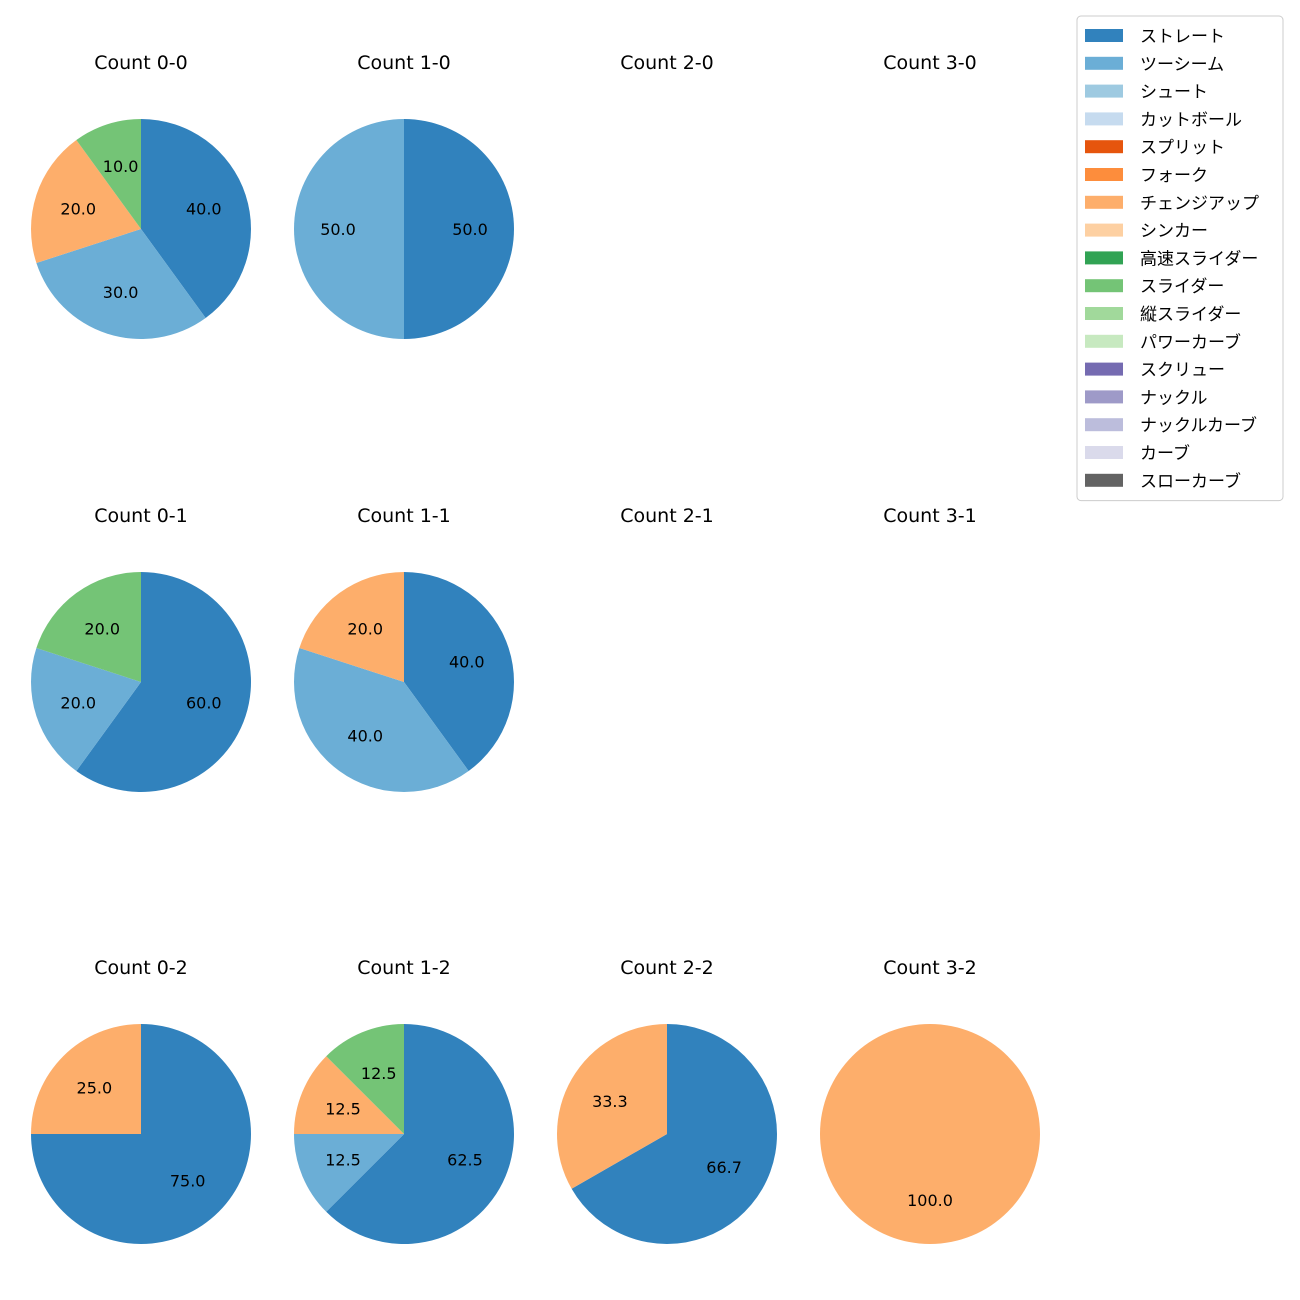 The image size is (1300, 1300). Describe the element at coordinates (1182, 65) in the screenshot. I see `legend-entry-label: ツーシーム` at that location.